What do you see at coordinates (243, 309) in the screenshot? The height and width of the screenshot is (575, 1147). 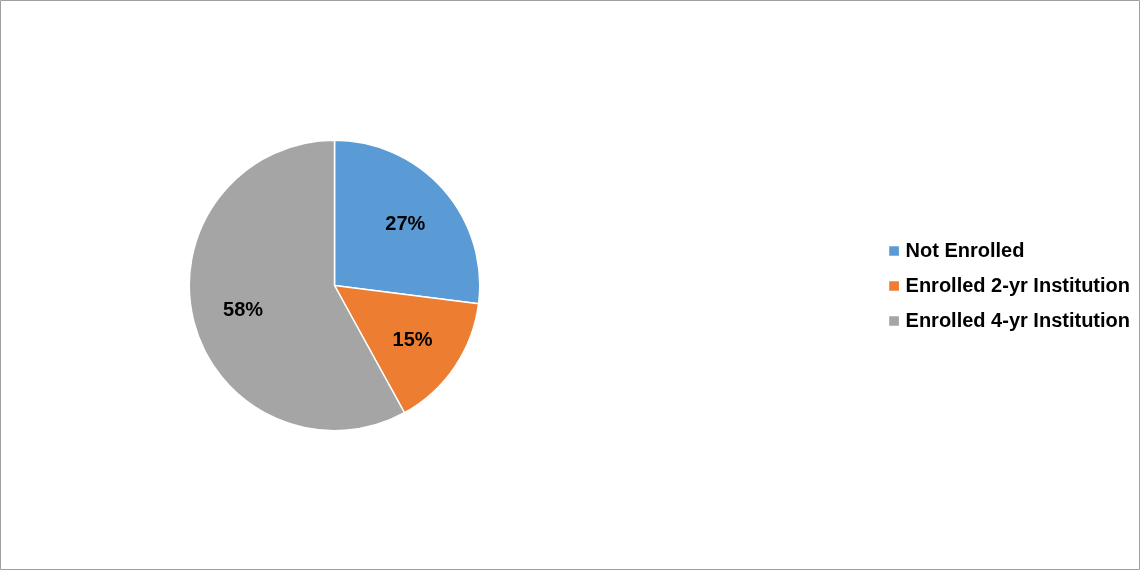 I see `data-label: 58%` at bounding box center [243, 309].